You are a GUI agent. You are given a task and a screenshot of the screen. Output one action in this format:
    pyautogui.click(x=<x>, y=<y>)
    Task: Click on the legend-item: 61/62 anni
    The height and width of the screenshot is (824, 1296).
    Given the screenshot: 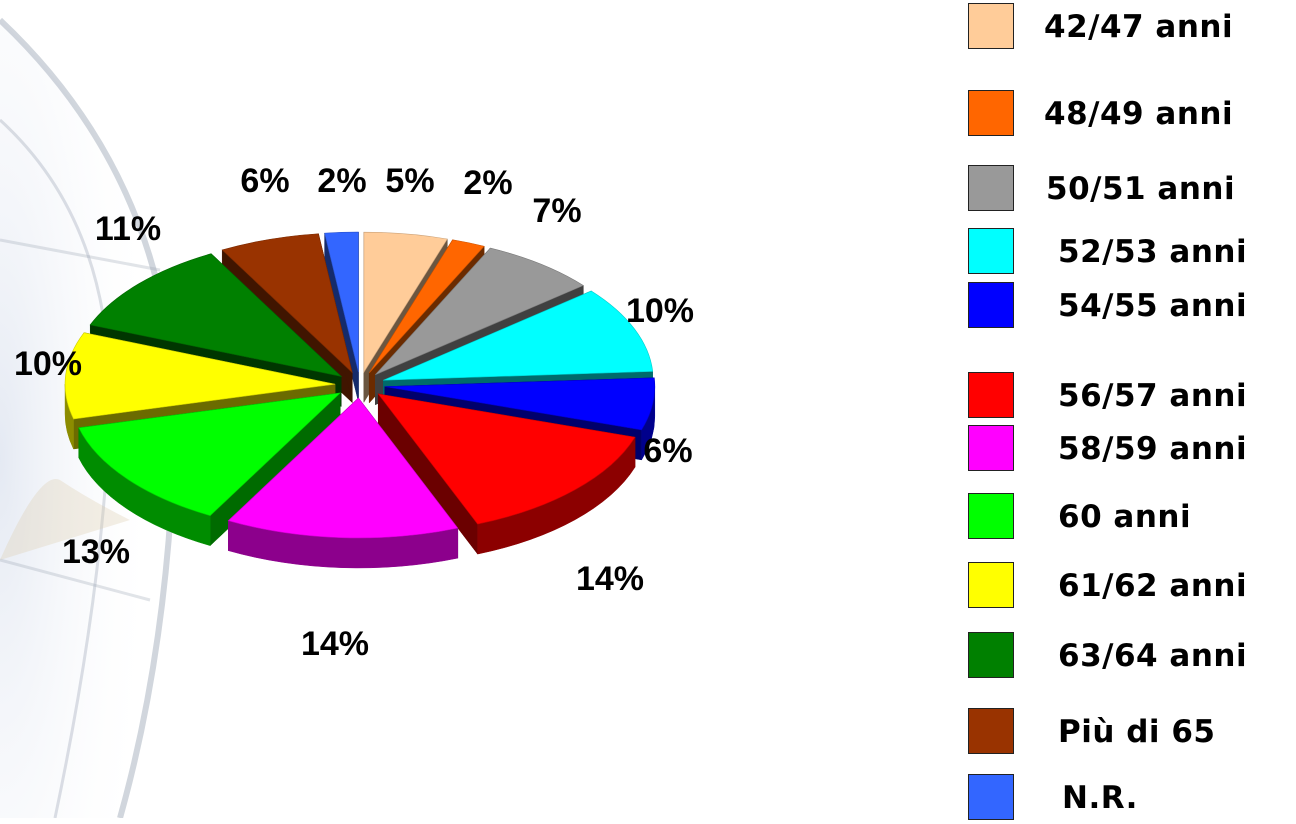 What is the action you would take?
    pyautogui.click(x=1131, y=587)
    